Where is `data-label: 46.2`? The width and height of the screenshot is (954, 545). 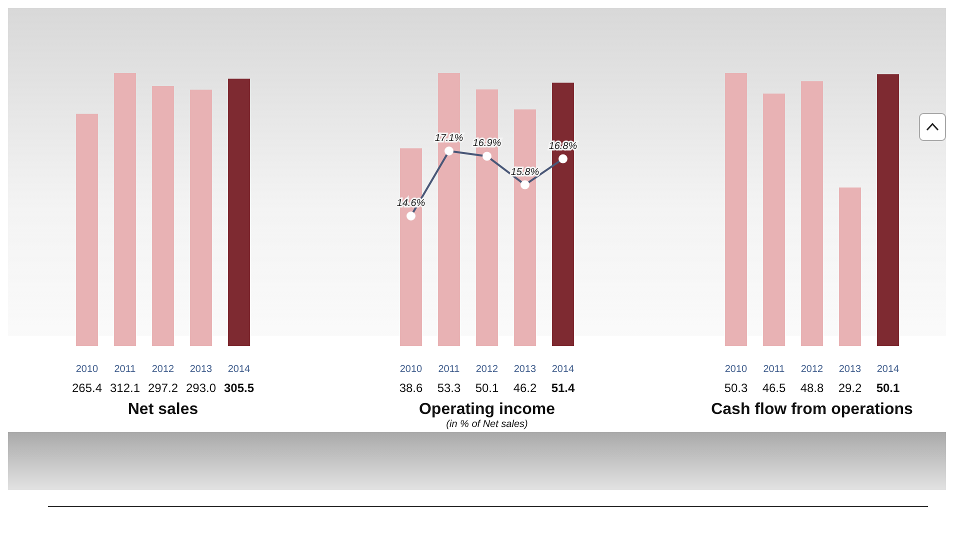 data-label: 46.2 is located at coordinates (525, 388).